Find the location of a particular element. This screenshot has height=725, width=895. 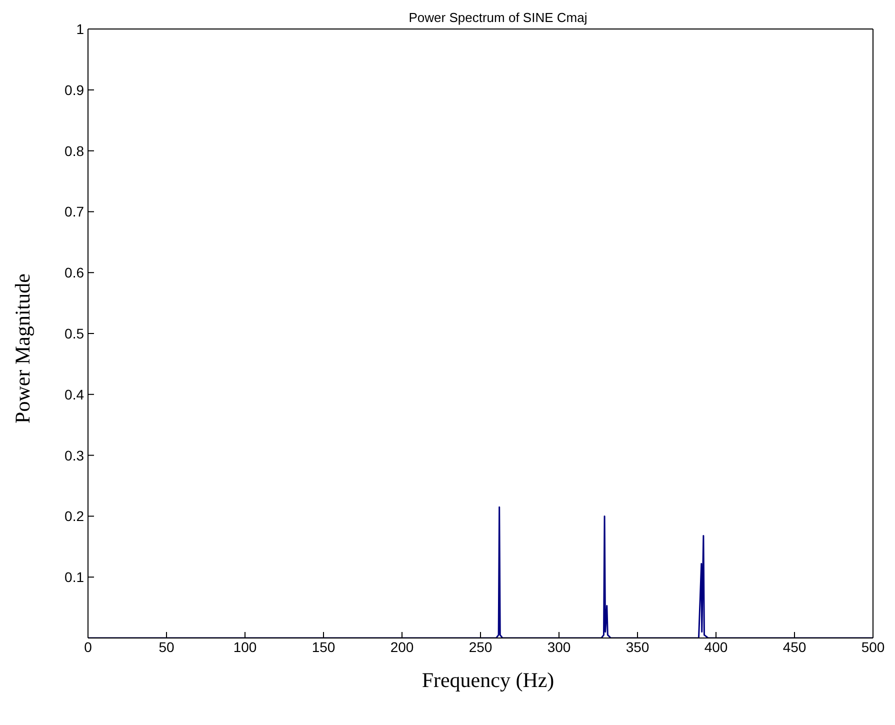

y-tick-label: 0.6 is located at coordinates (74, 272).